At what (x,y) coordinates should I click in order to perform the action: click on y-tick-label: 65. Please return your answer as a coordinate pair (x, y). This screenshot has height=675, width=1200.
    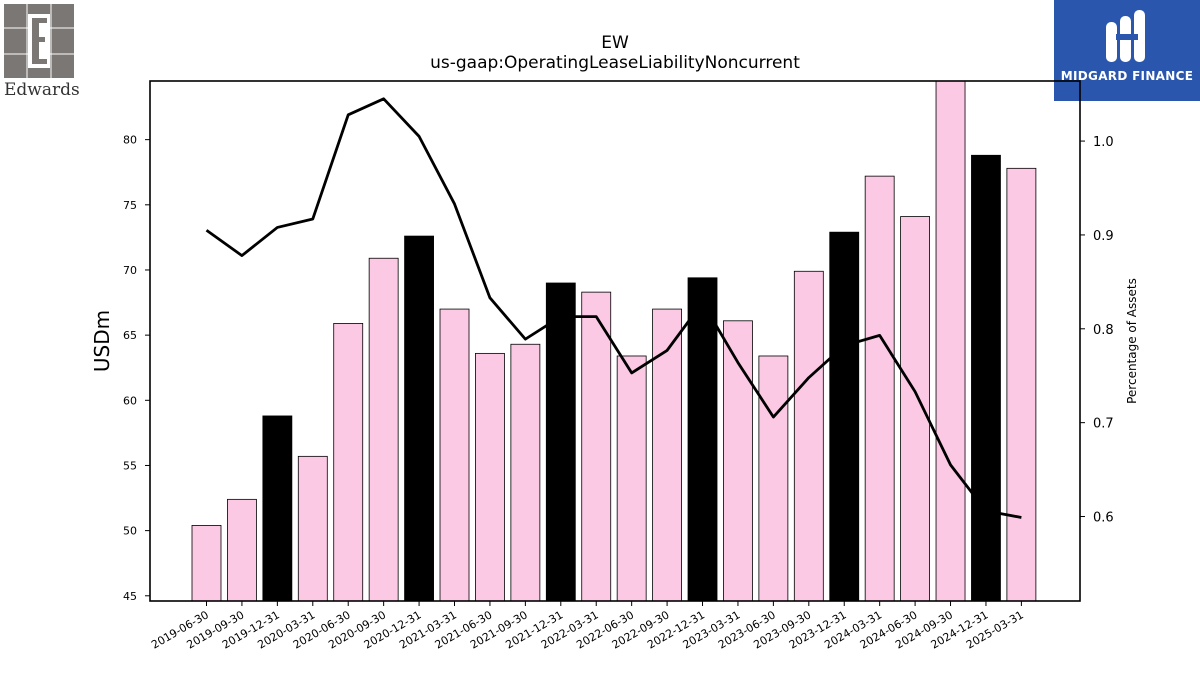
    Looking at the image, I should click on (130, 335).